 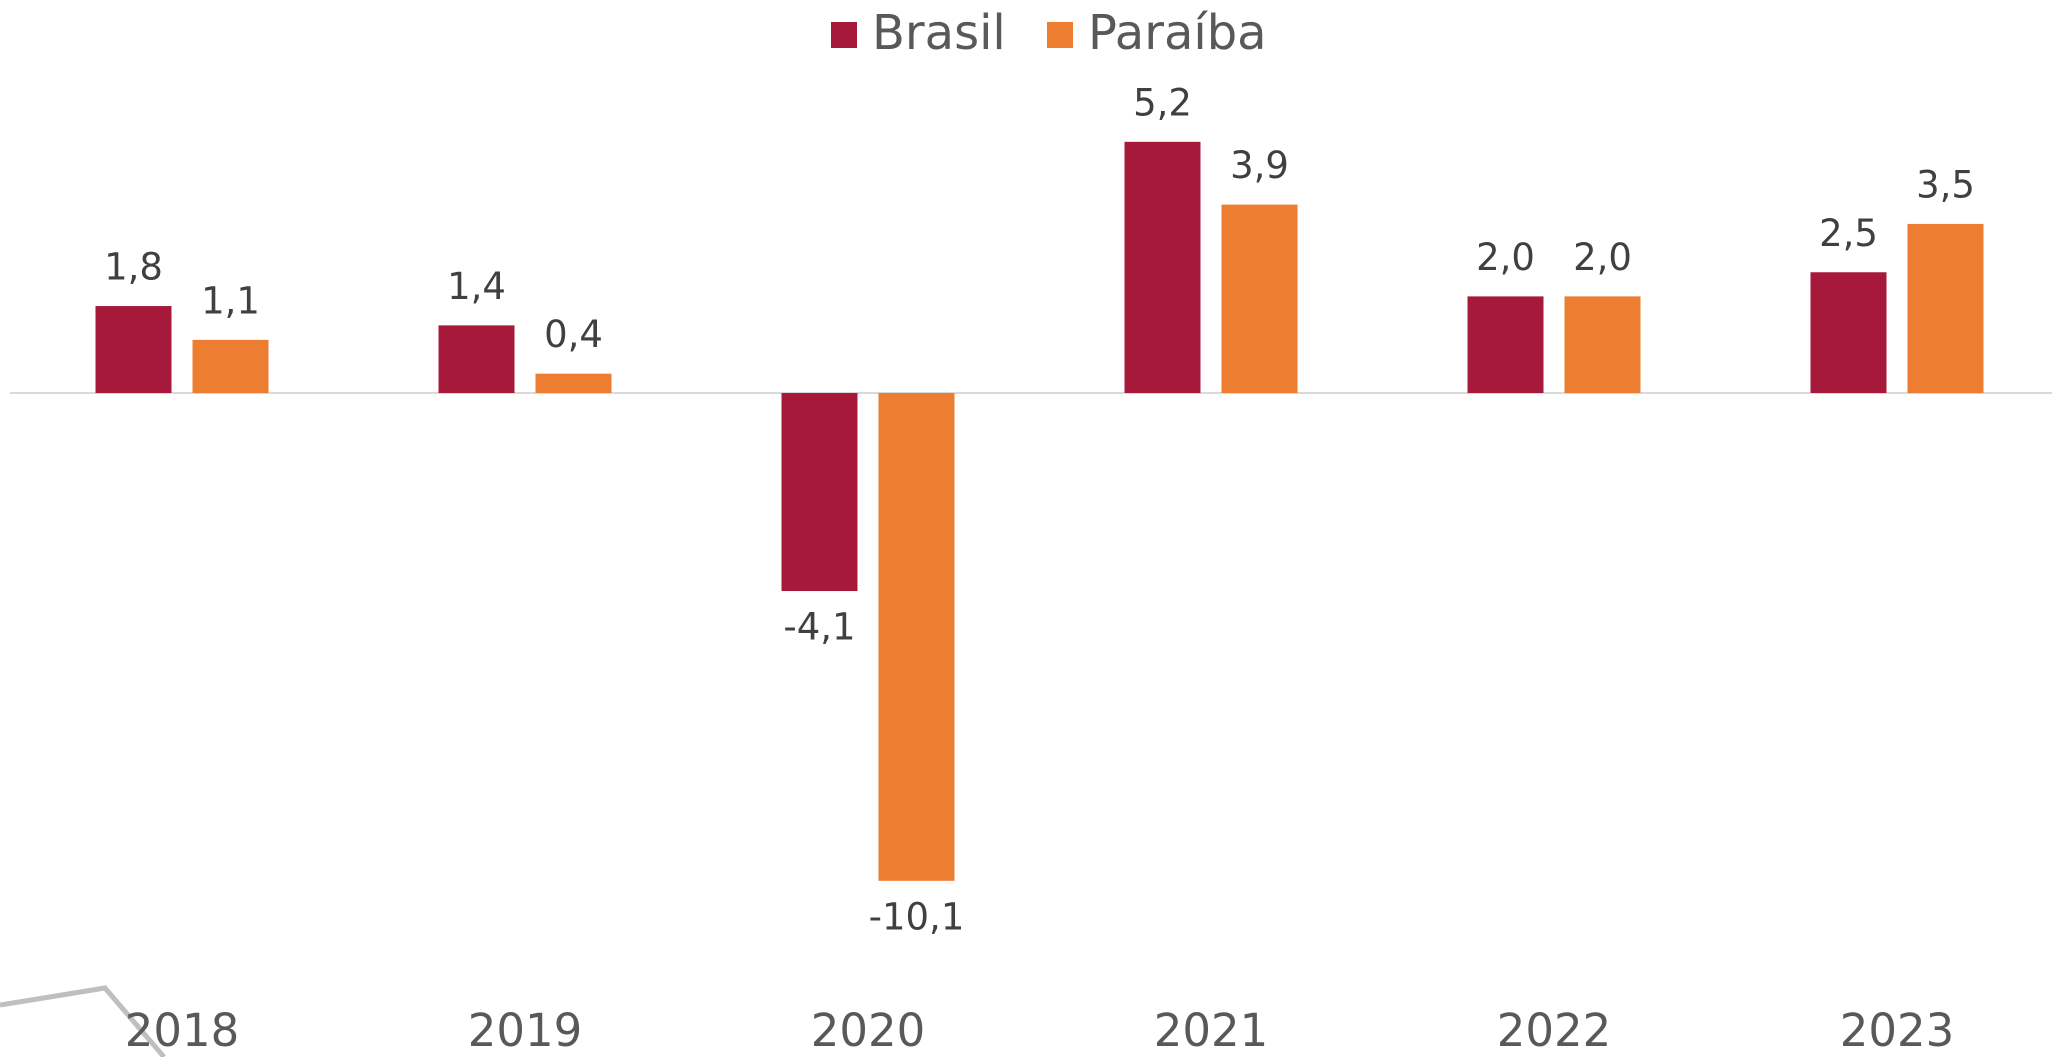 I want to click on data-label: -4,1, so click(x=819, y=627).